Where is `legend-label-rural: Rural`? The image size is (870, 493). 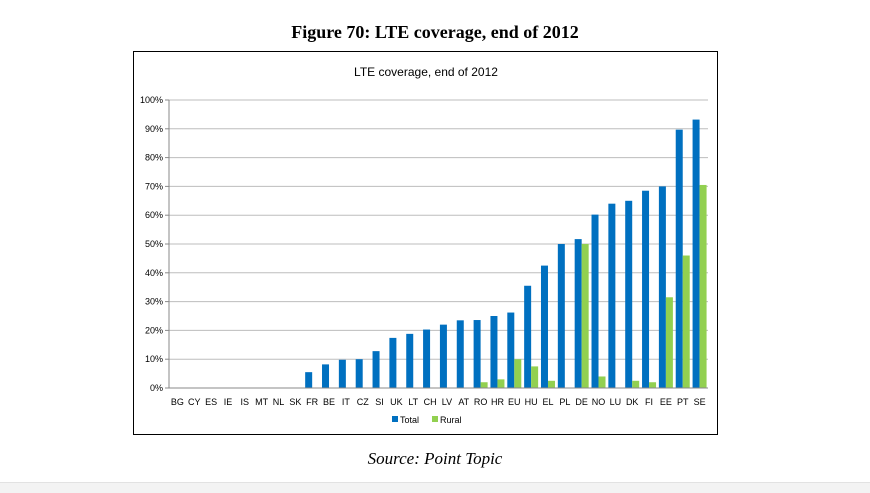 legend-label-rural: Rural is located at coordinates (451, 420).